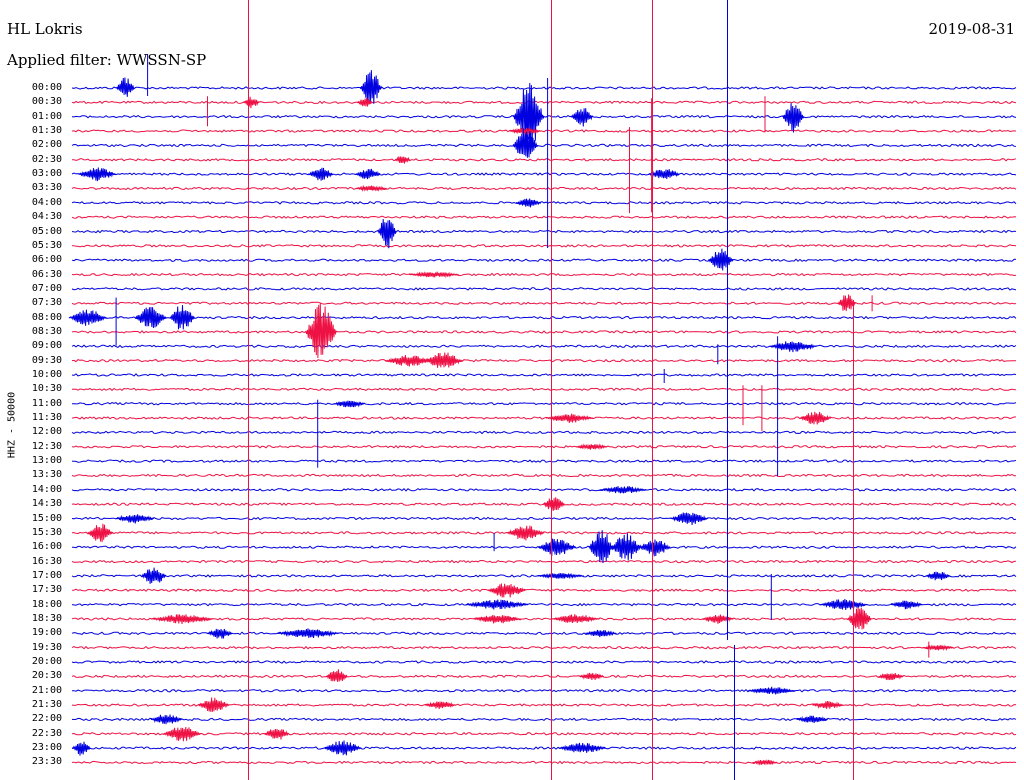  Describe the element at coordinates (544, 647) in the screenshot. I see `trace-row-1930` at that location.